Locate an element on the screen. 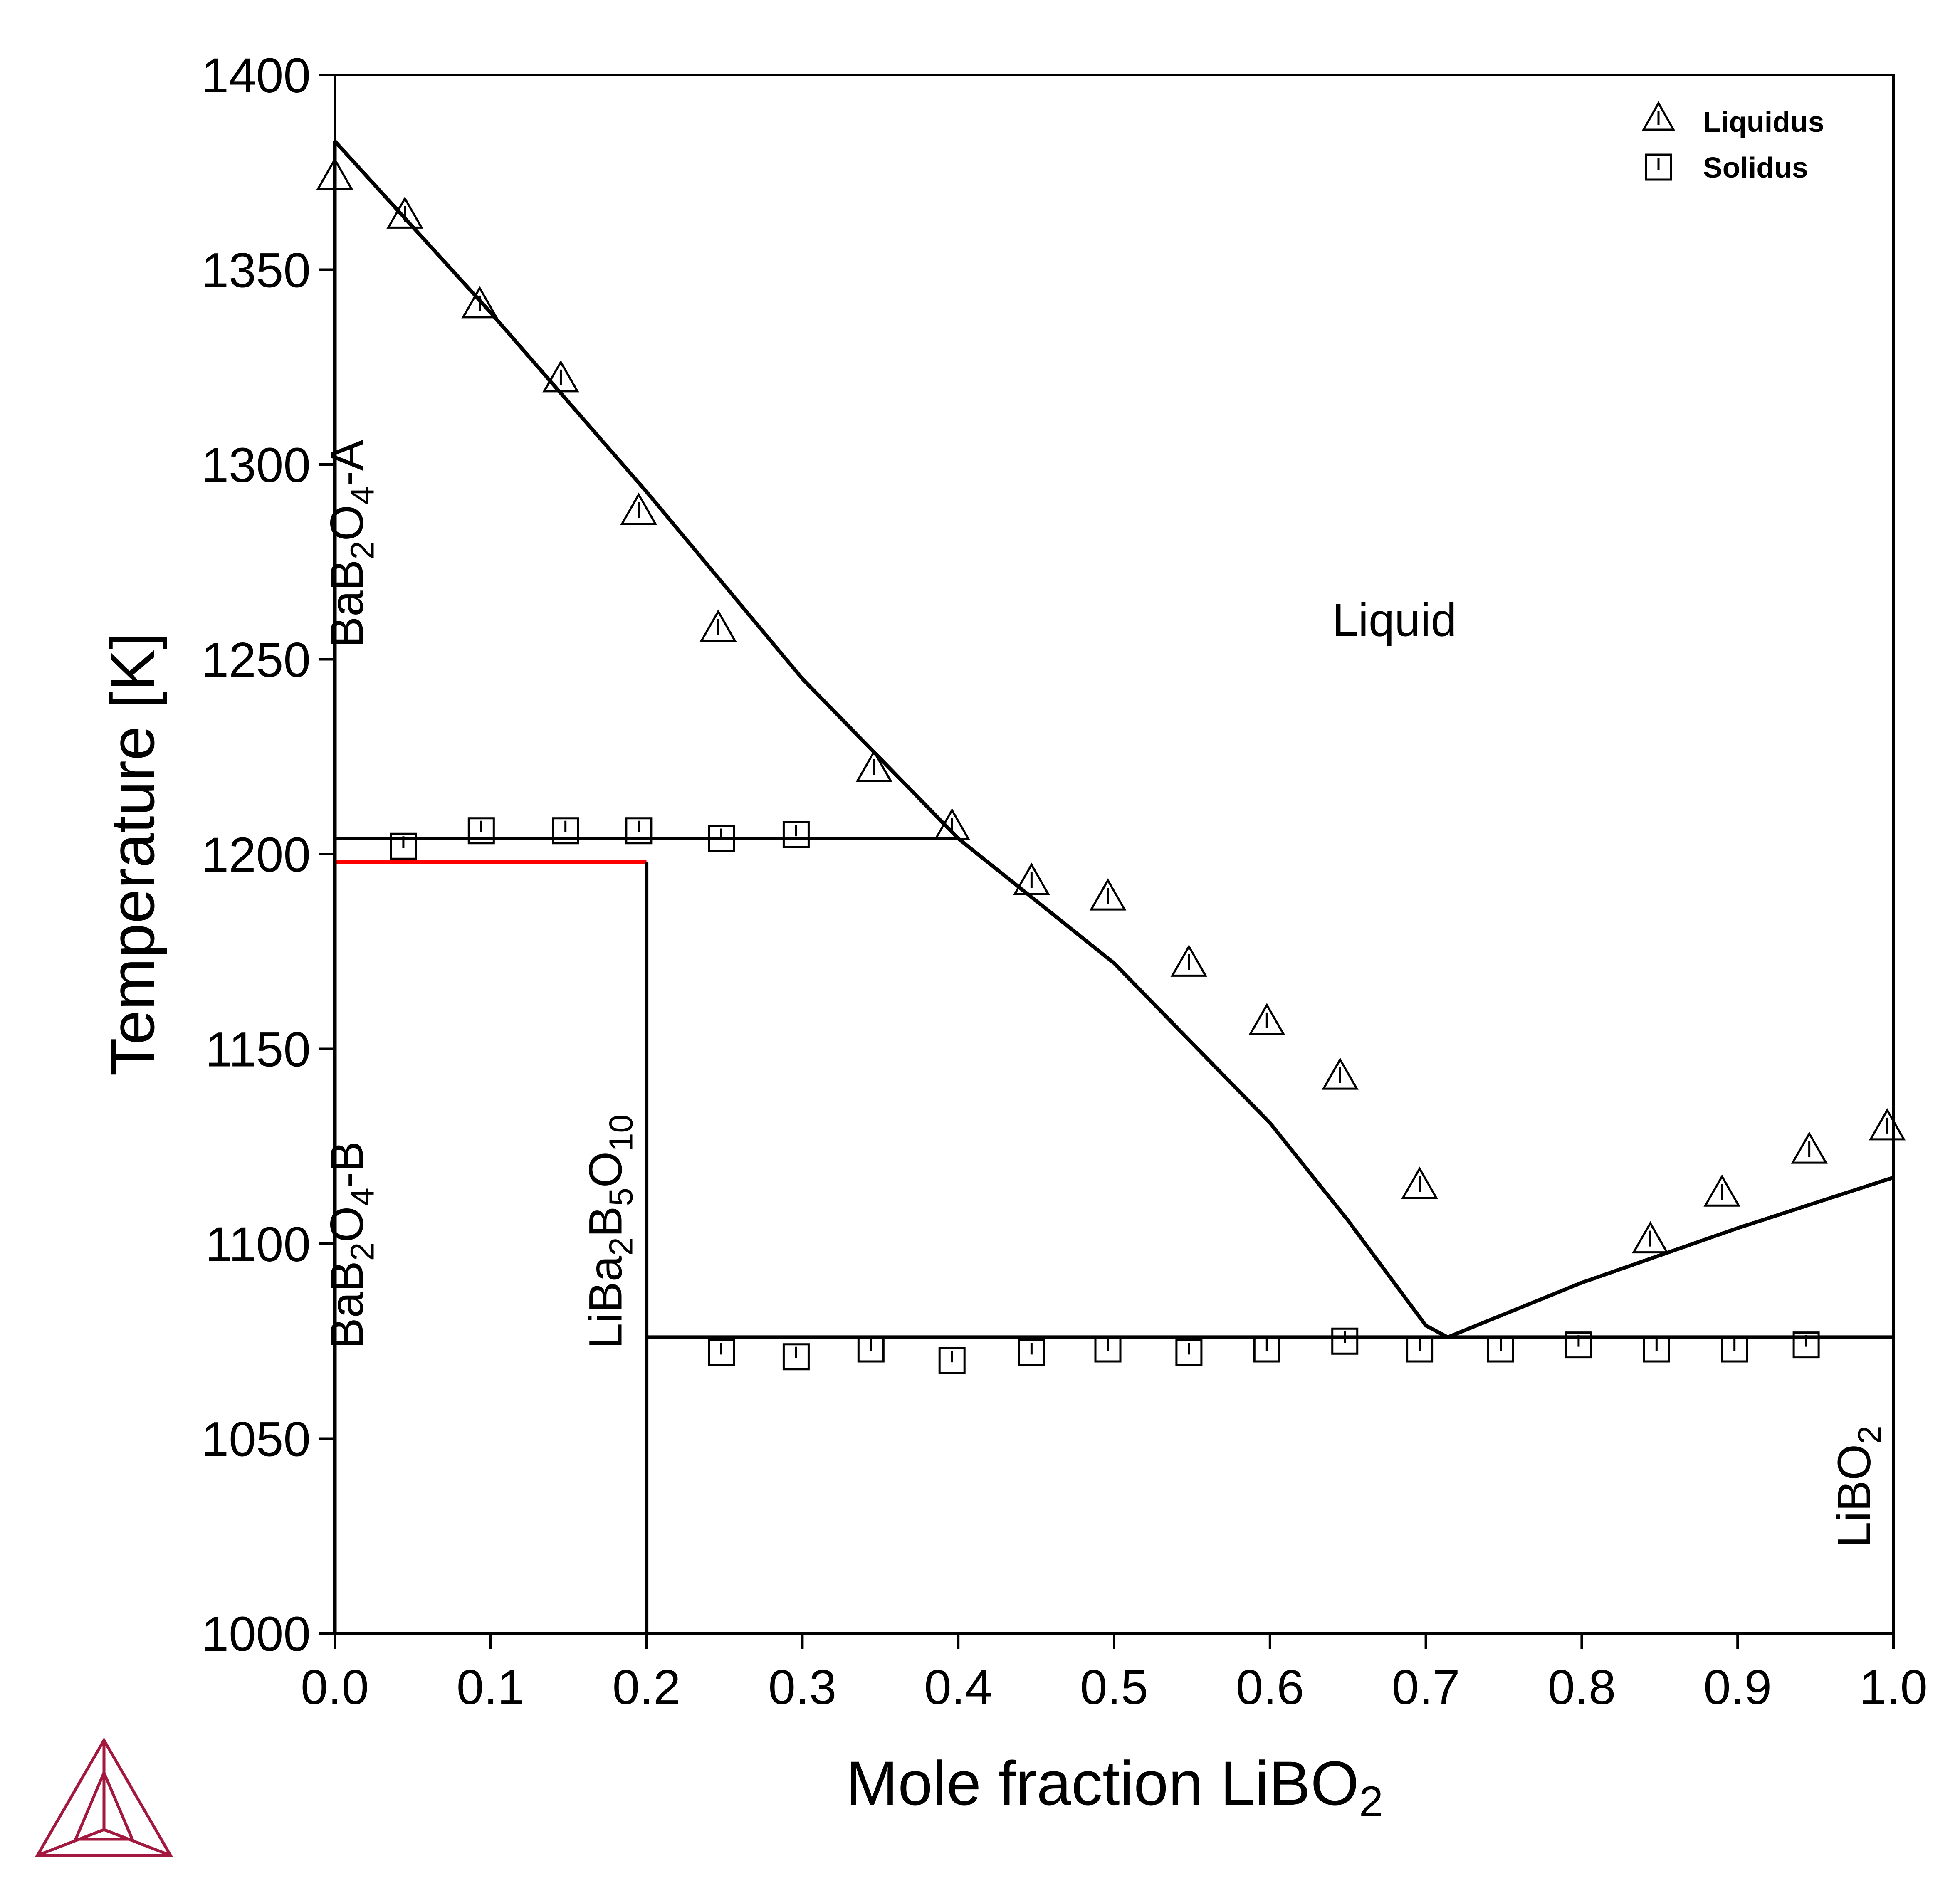 This screenshot has width=1960, height=1892. region-label-bab2o4-a: BaB2O4-A is located at coordinates (351, 543).